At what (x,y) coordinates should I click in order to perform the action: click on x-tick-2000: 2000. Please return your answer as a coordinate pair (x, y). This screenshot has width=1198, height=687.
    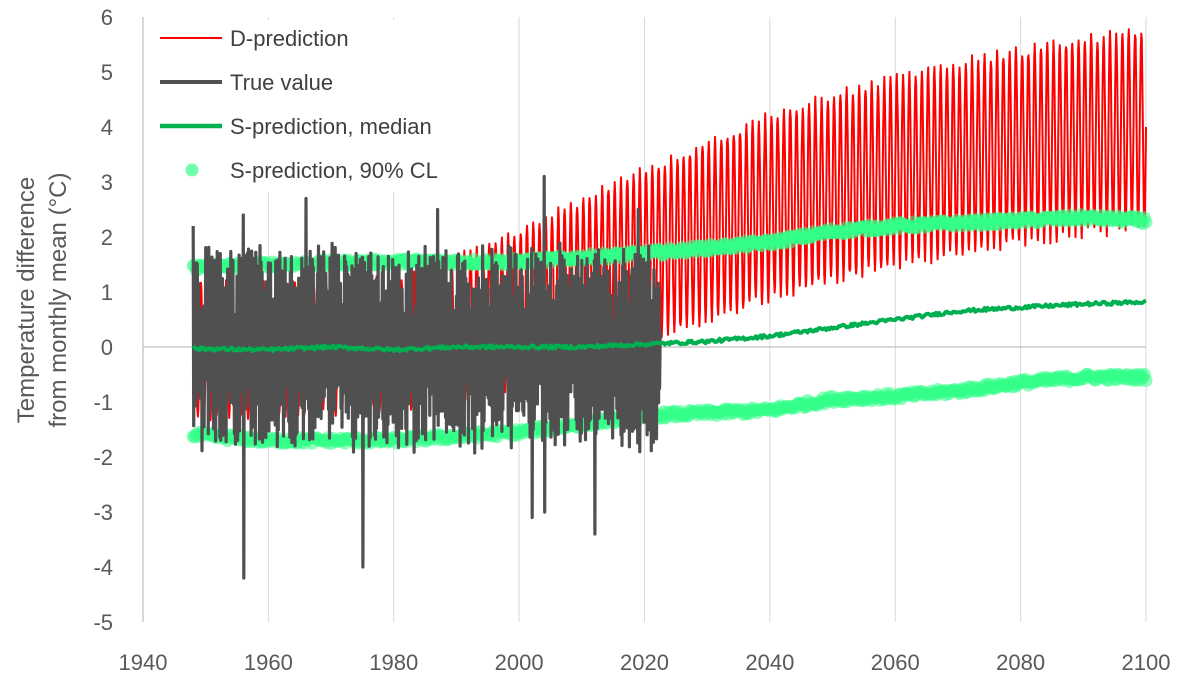
    Looking at the image, I should click on (519, 662).